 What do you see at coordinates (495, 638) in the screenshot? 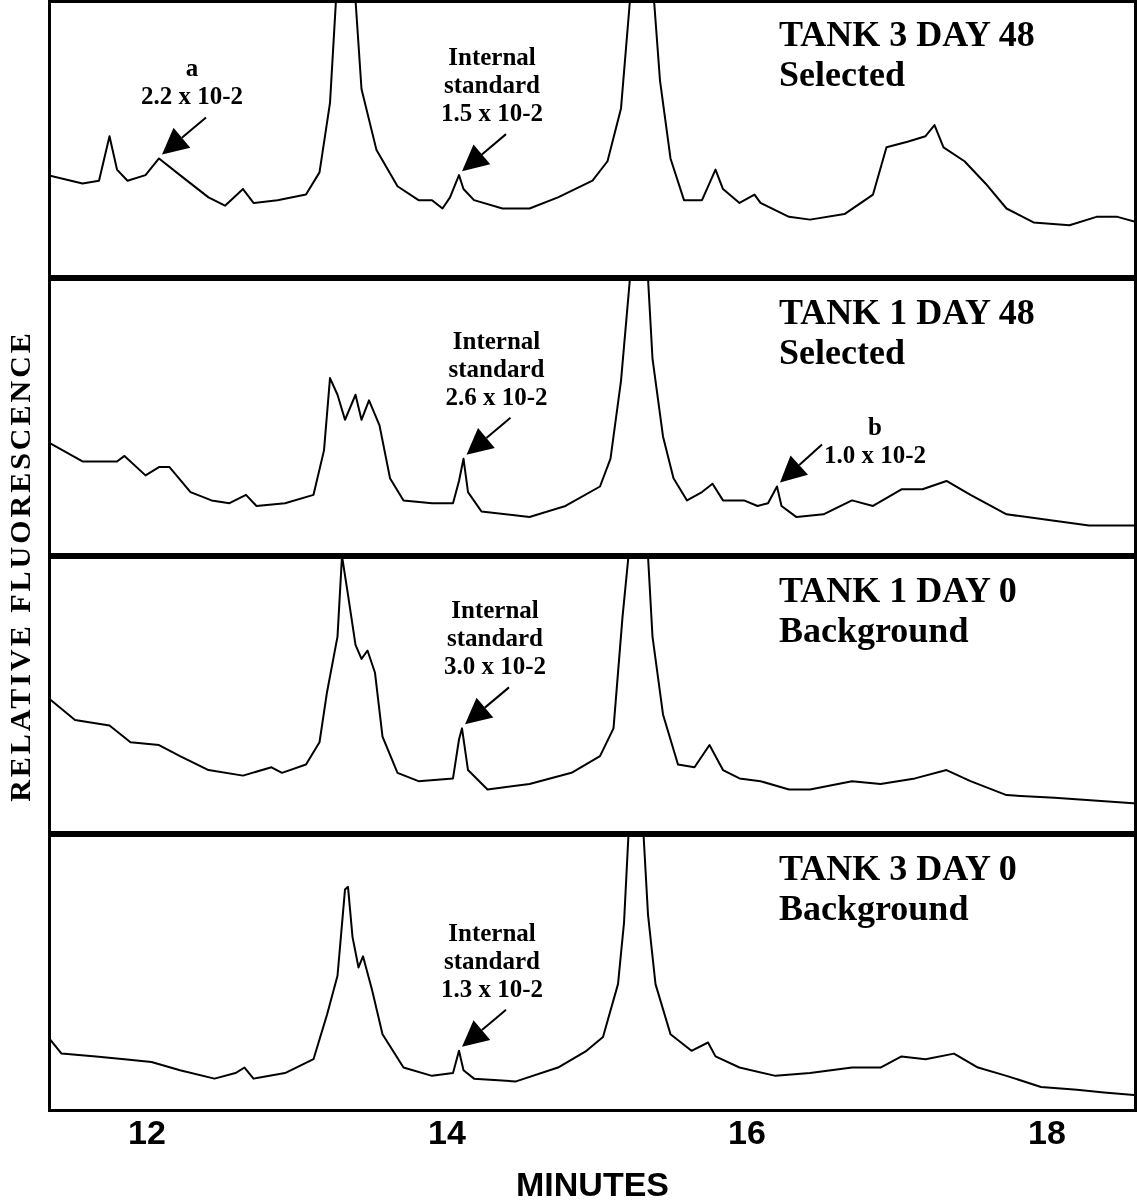
I see `annotation: Internal standard 3.0 x 10-2` at bounding box center [495, 638].